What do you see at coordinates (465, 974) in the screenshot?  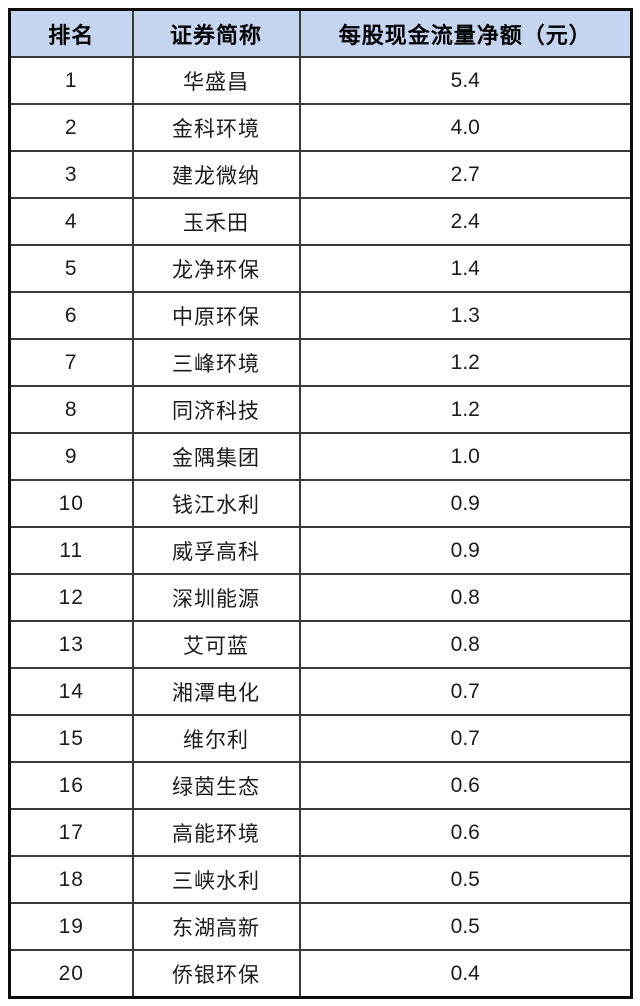 I see `value-cell: 0.4` at bounding box center [465, 974].